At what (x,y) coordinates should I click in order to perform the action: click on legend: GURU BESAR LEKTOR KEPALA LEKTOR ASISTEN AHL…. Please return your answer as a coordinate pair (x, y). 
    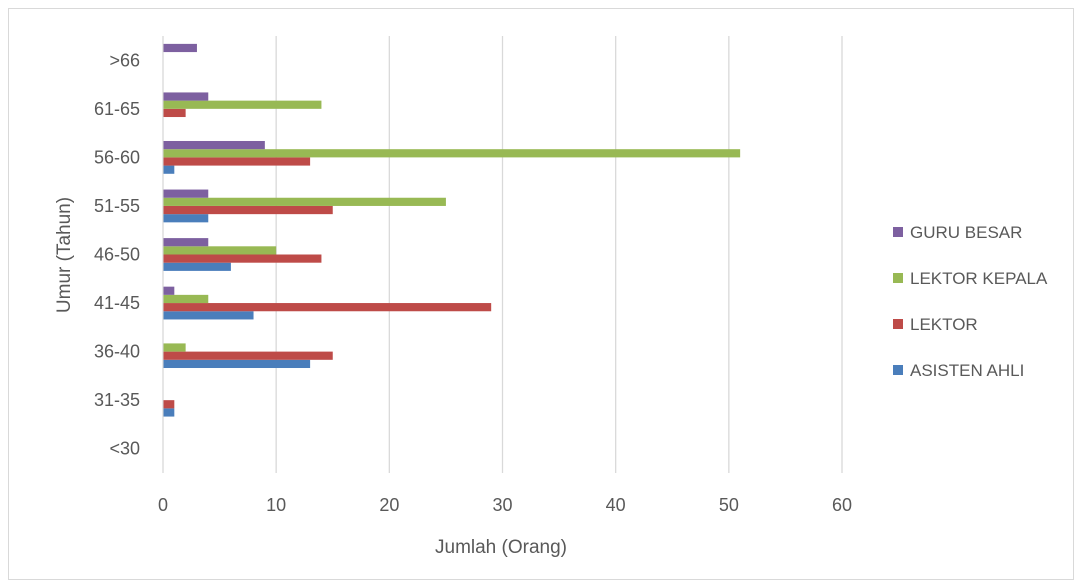
    Looking at the image, I should click on (970, 301).